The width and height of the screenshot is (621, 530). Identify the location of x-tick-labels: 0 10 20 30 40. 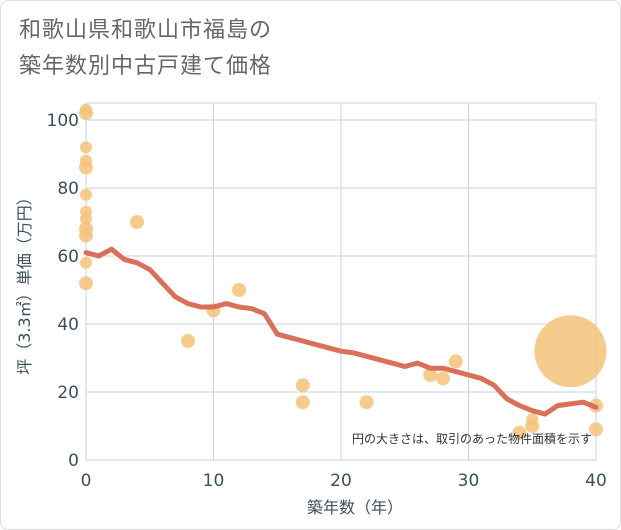
(344, 481).